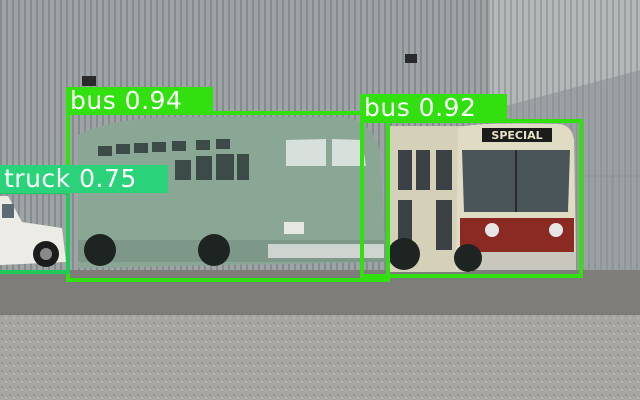  I want to click on truck-shape, so click(33, 231).